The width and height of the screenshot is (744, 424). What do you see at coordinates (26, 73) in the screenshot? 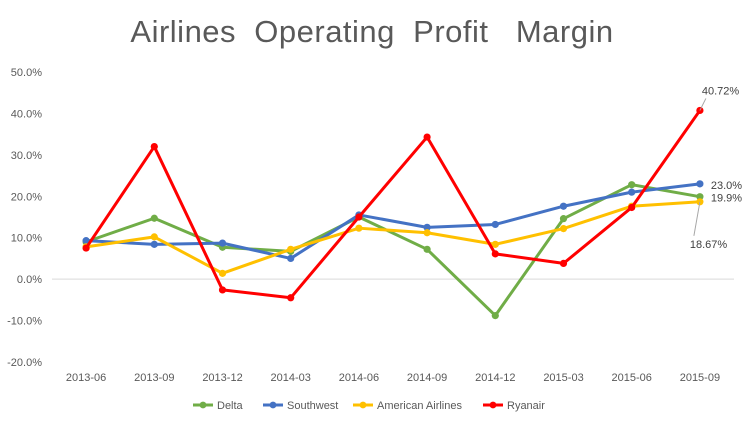
I see `y-tick-label: 50.0%` at bounding box center [26, 73].